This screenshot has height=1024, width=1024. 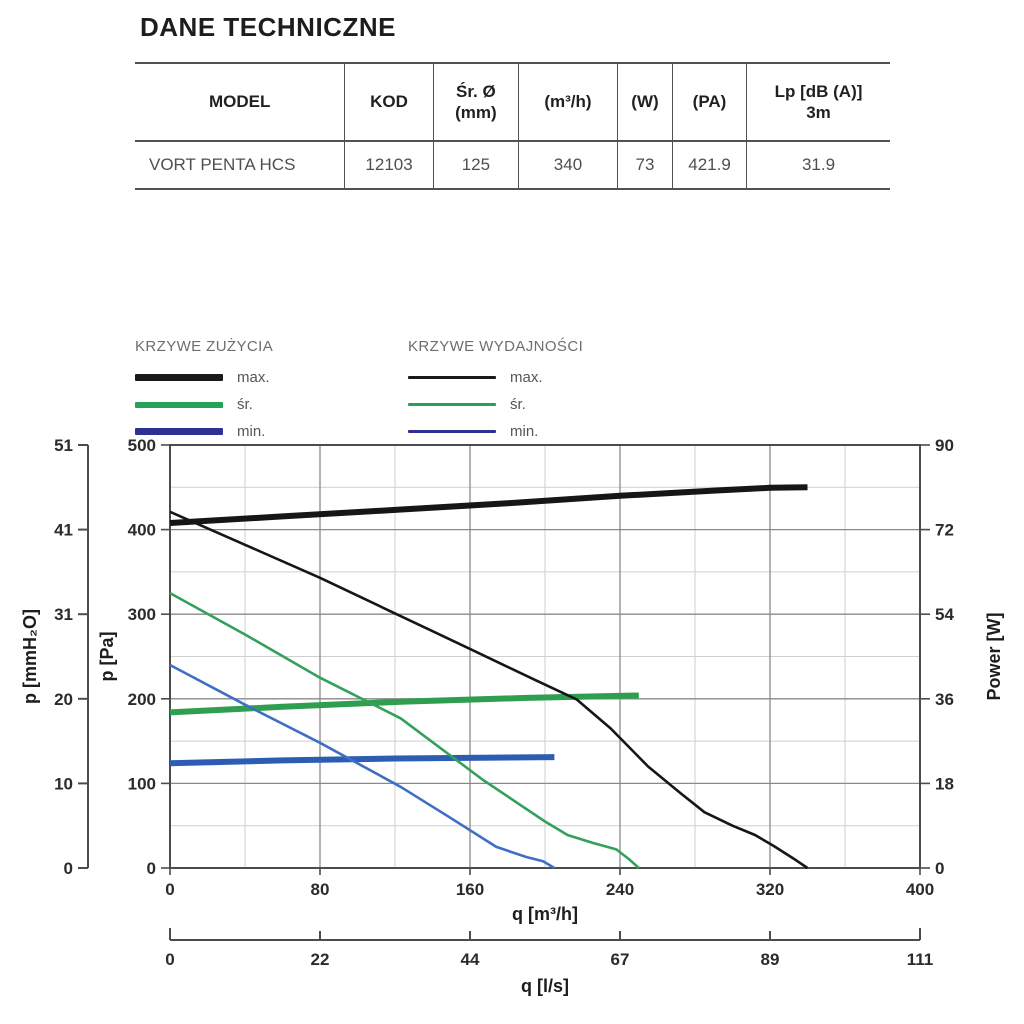 I want to click on ls-axis-tick-label: 22, so click(x=320, y=959).